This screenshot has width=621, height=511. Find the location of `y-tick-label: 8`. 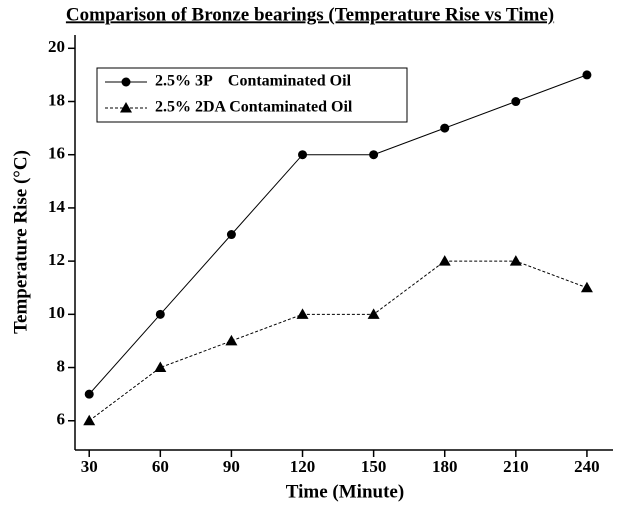

y-tick-label: 8 is located at coordinates (61, 365).